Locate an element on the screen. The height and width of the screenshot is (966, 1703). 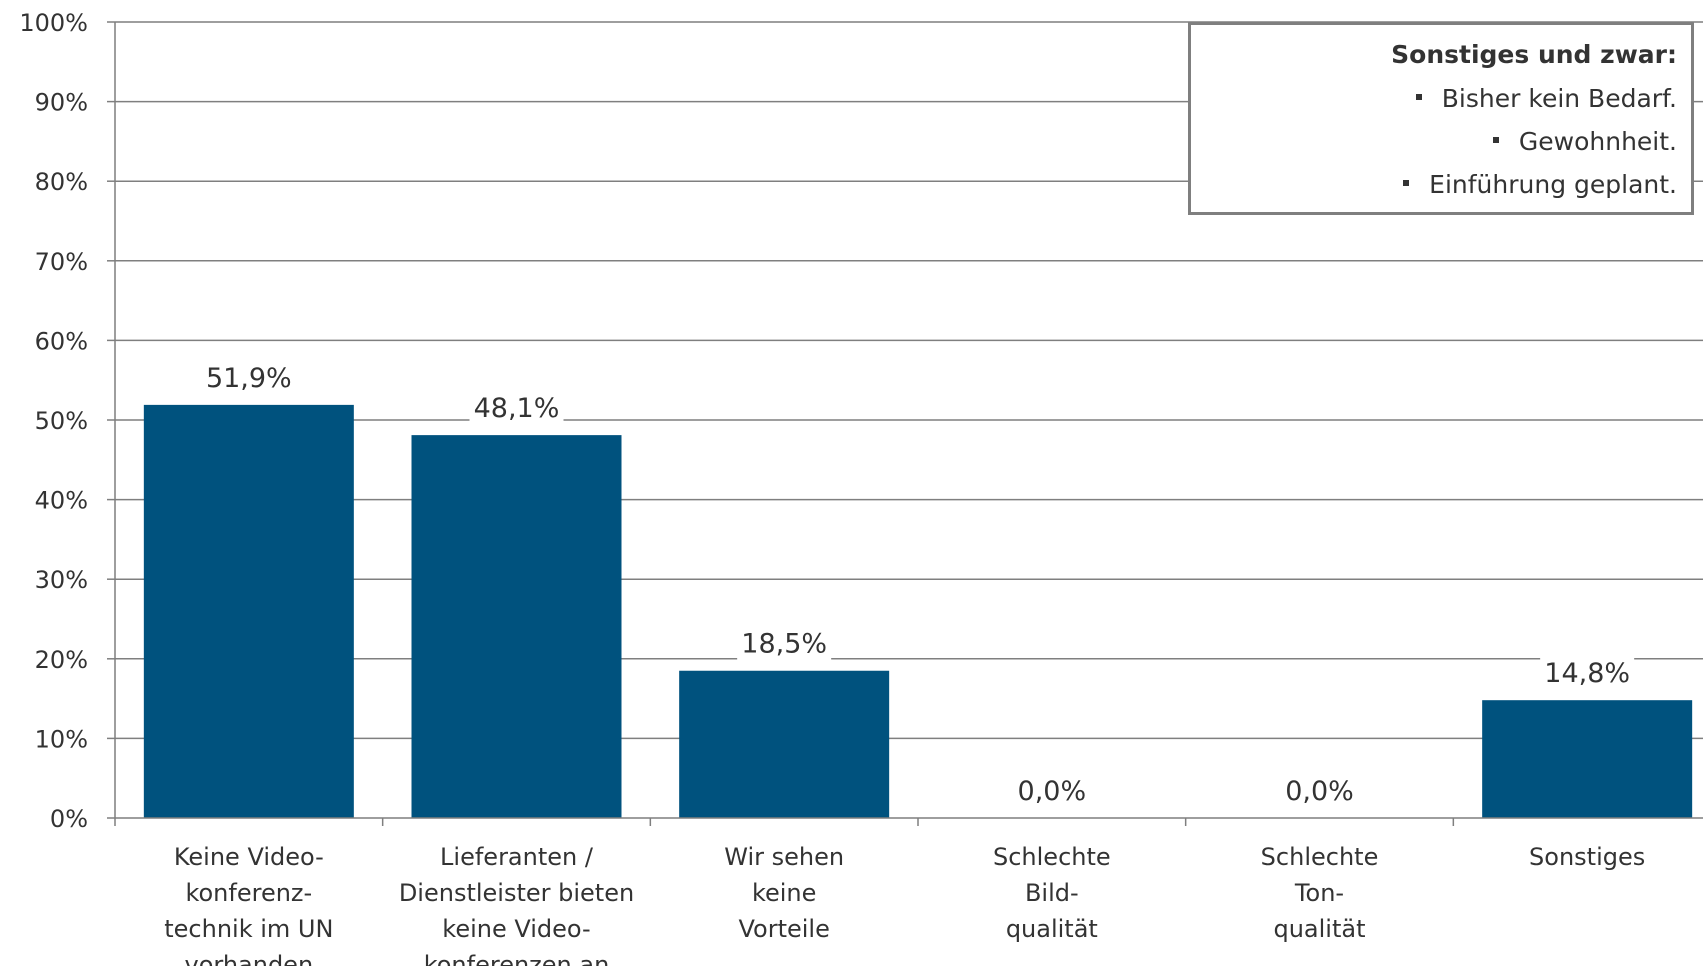
note-item: Bisher kein Bedarf. is located at coordinates (1439, 98).